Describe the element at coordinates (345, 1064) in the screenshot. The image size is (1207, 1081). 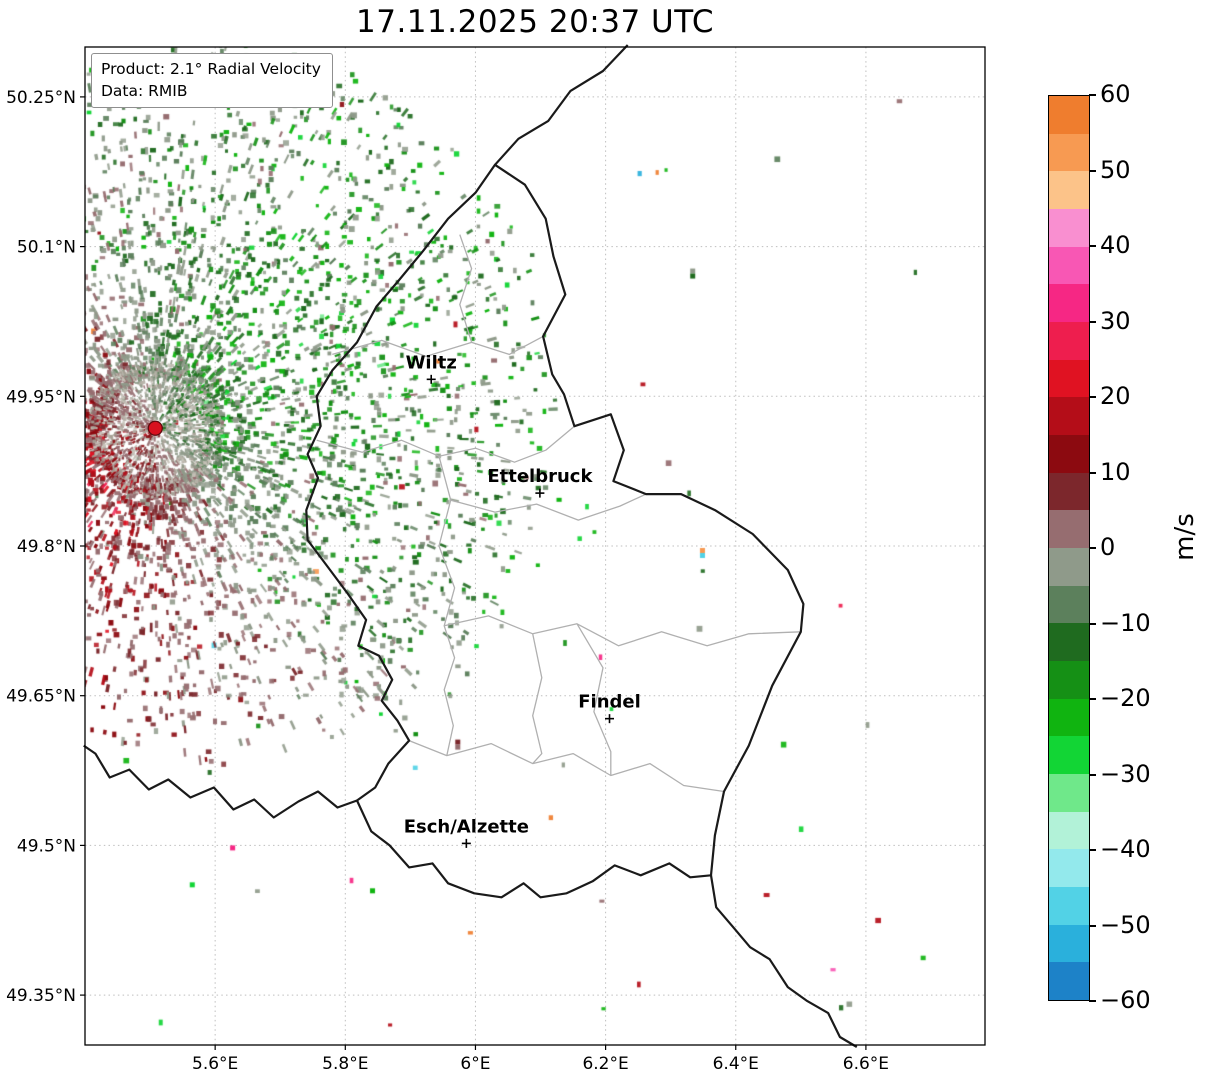
I see `x-tick-label: 5.8°E` at that location.